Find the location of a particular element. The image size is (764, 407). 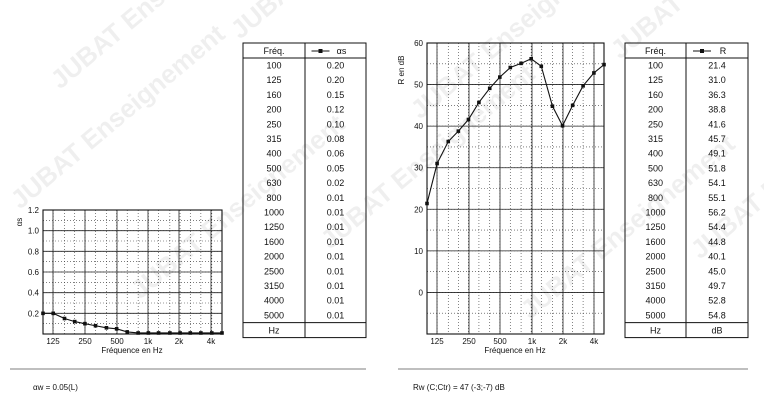

table-cell-freq: 1250 is located at coordinates (655, 227).